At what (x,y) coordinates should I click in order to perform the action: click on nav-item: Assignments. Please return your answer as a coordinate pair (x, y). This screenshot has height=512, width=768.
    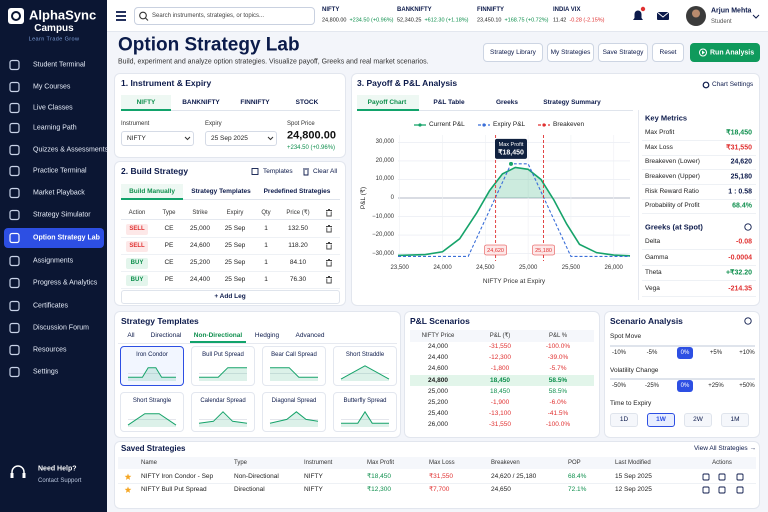
    Looking at the image, I should click on (53, 261).